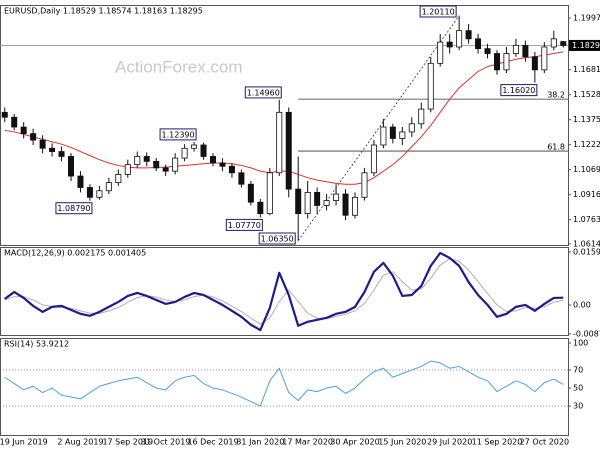  What do you see at coordinates (586, 219) in the screenshot?
I see `y-tick-label: 1.07630` at bounding box center [586, 219].